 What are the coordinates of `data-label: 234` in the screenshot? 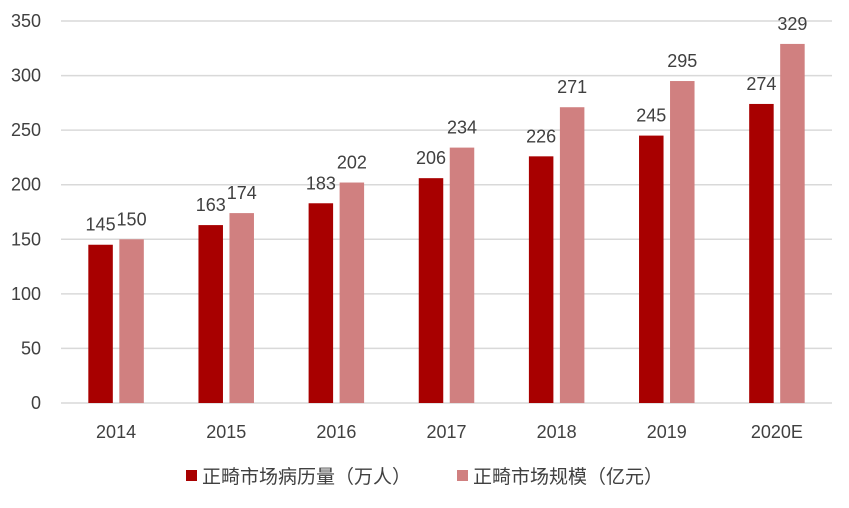 It's located at (462, 128).